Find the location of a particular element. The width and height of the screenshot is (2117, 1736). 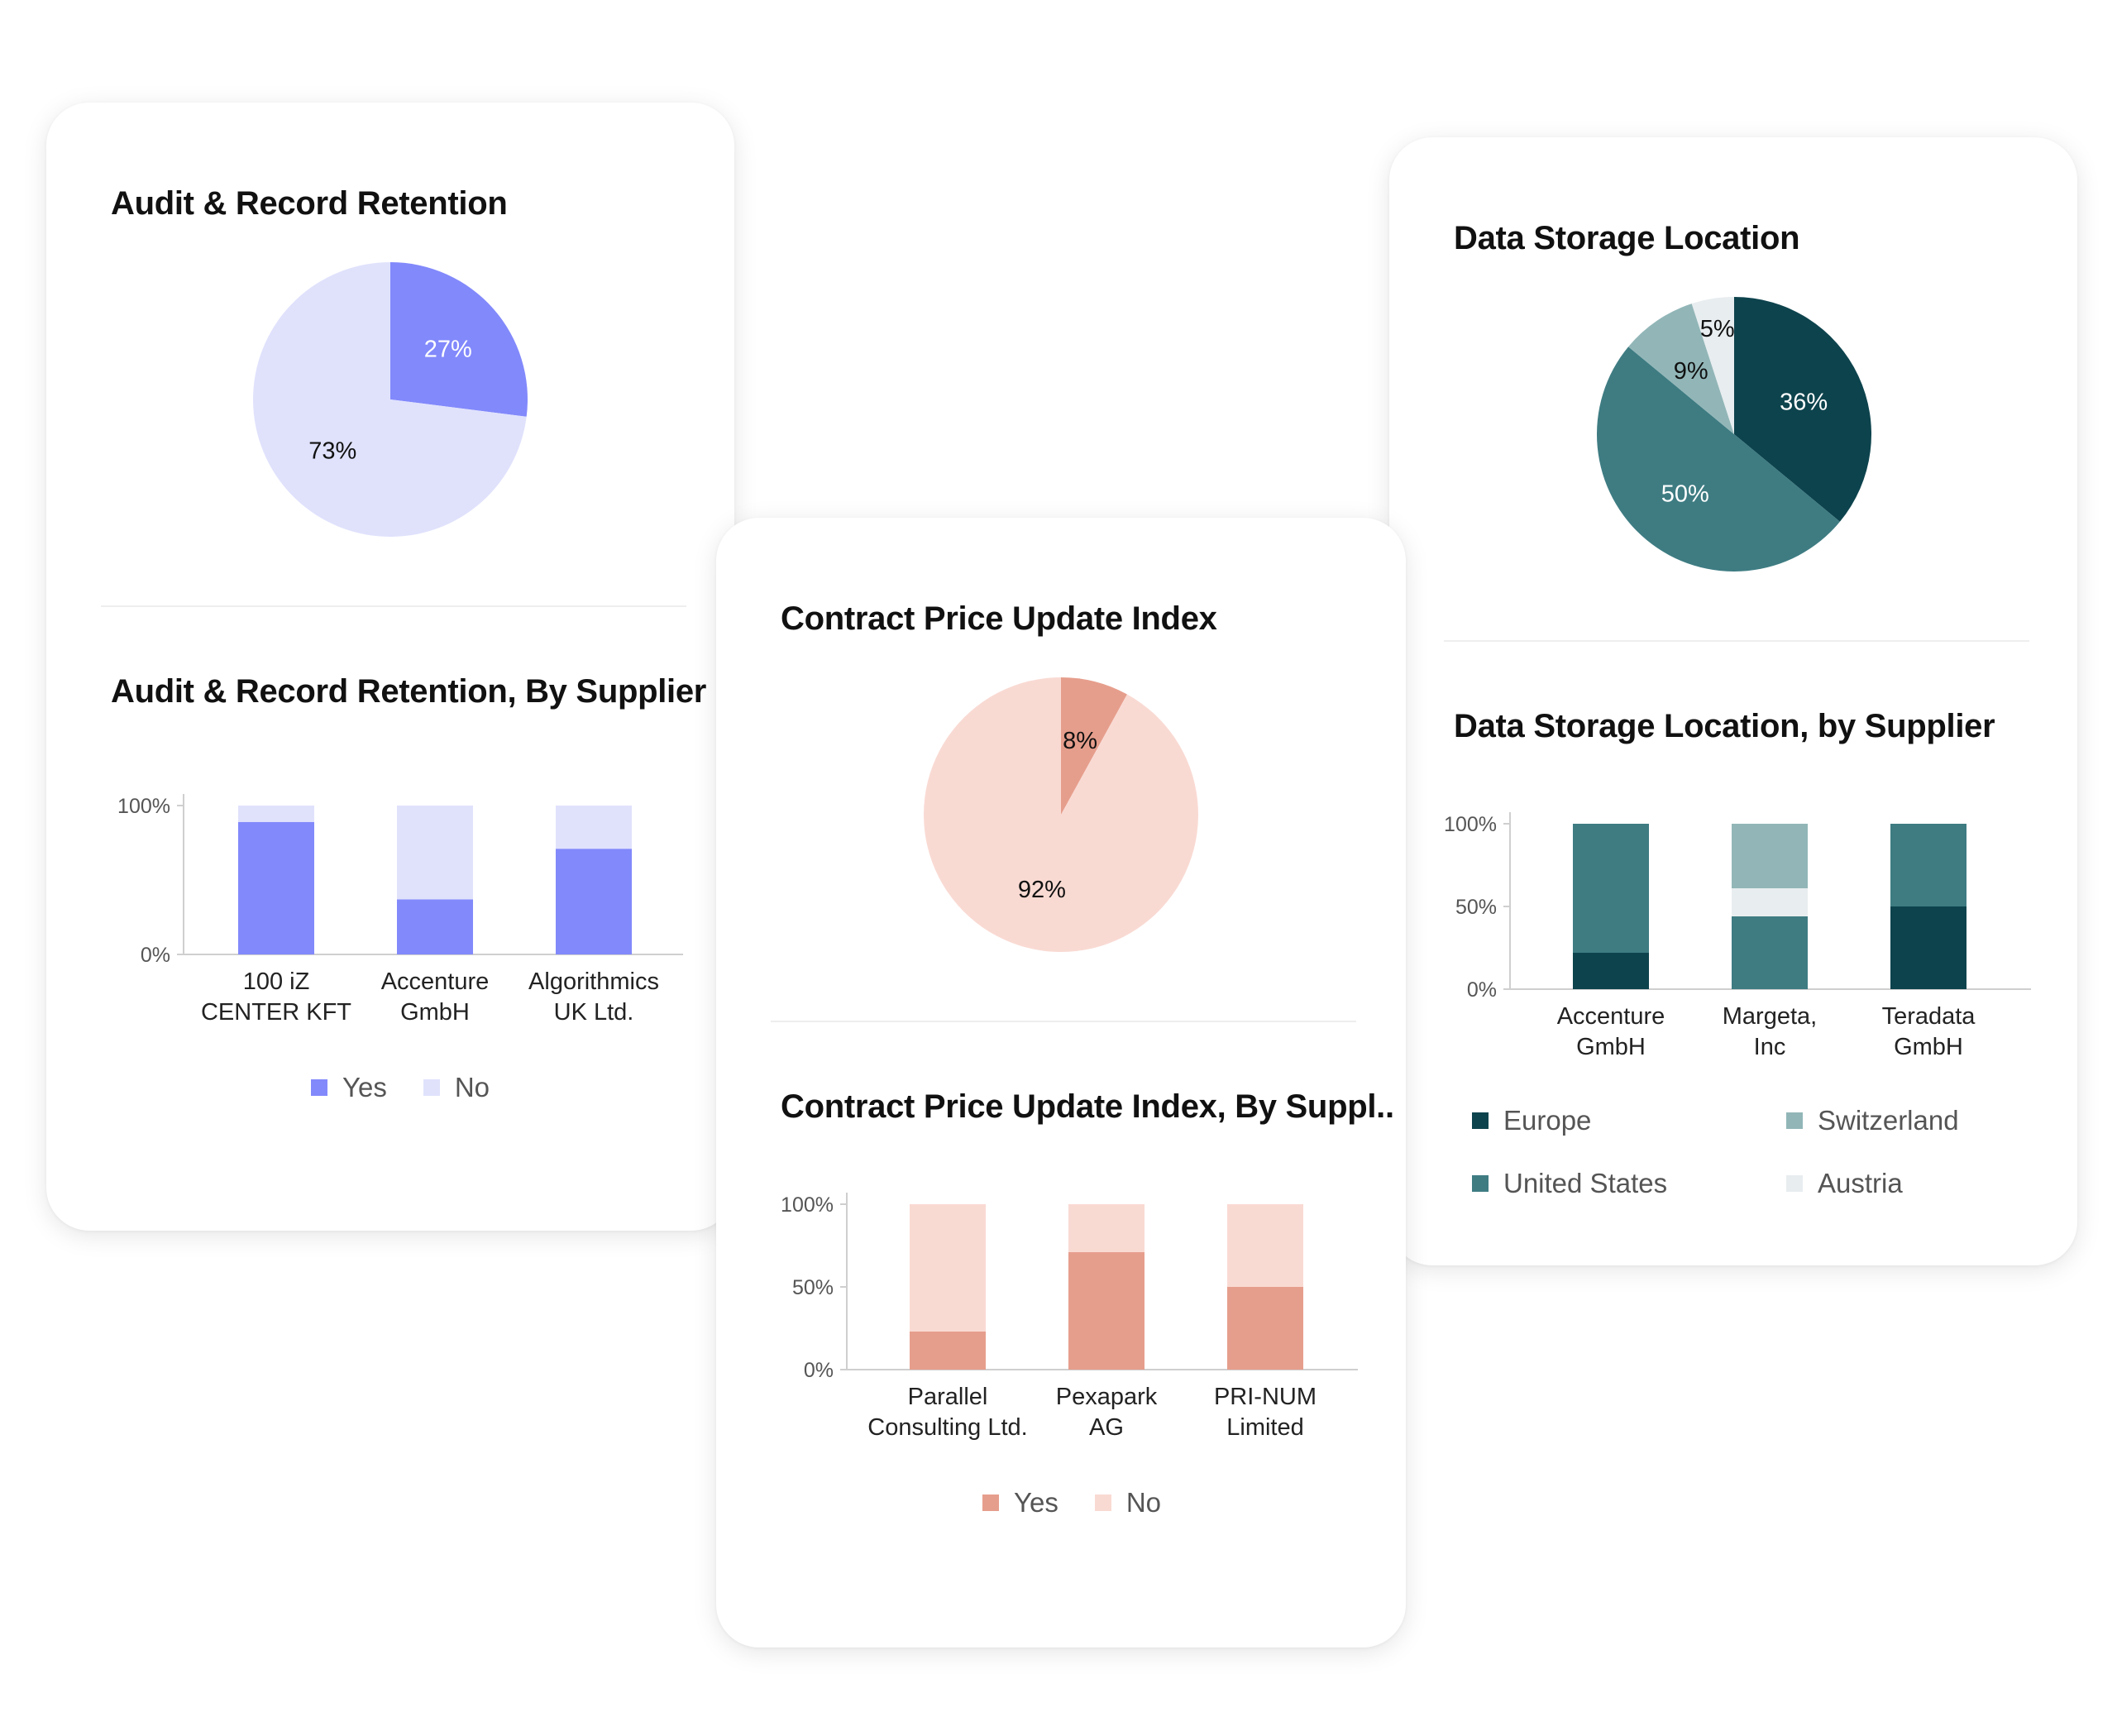

pie-slice-europe is located at coordinates (1802, 409).